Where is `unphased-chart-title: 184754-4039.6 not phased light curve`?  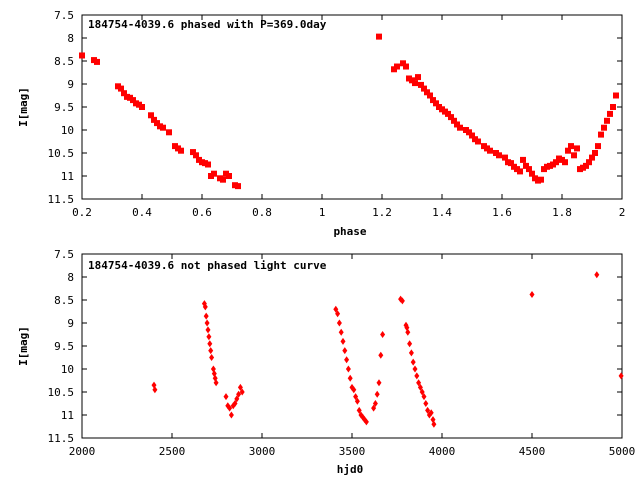 unphased-chart-title: 184754-4039.6 not phased light curve is located at coordinates (207, 265).